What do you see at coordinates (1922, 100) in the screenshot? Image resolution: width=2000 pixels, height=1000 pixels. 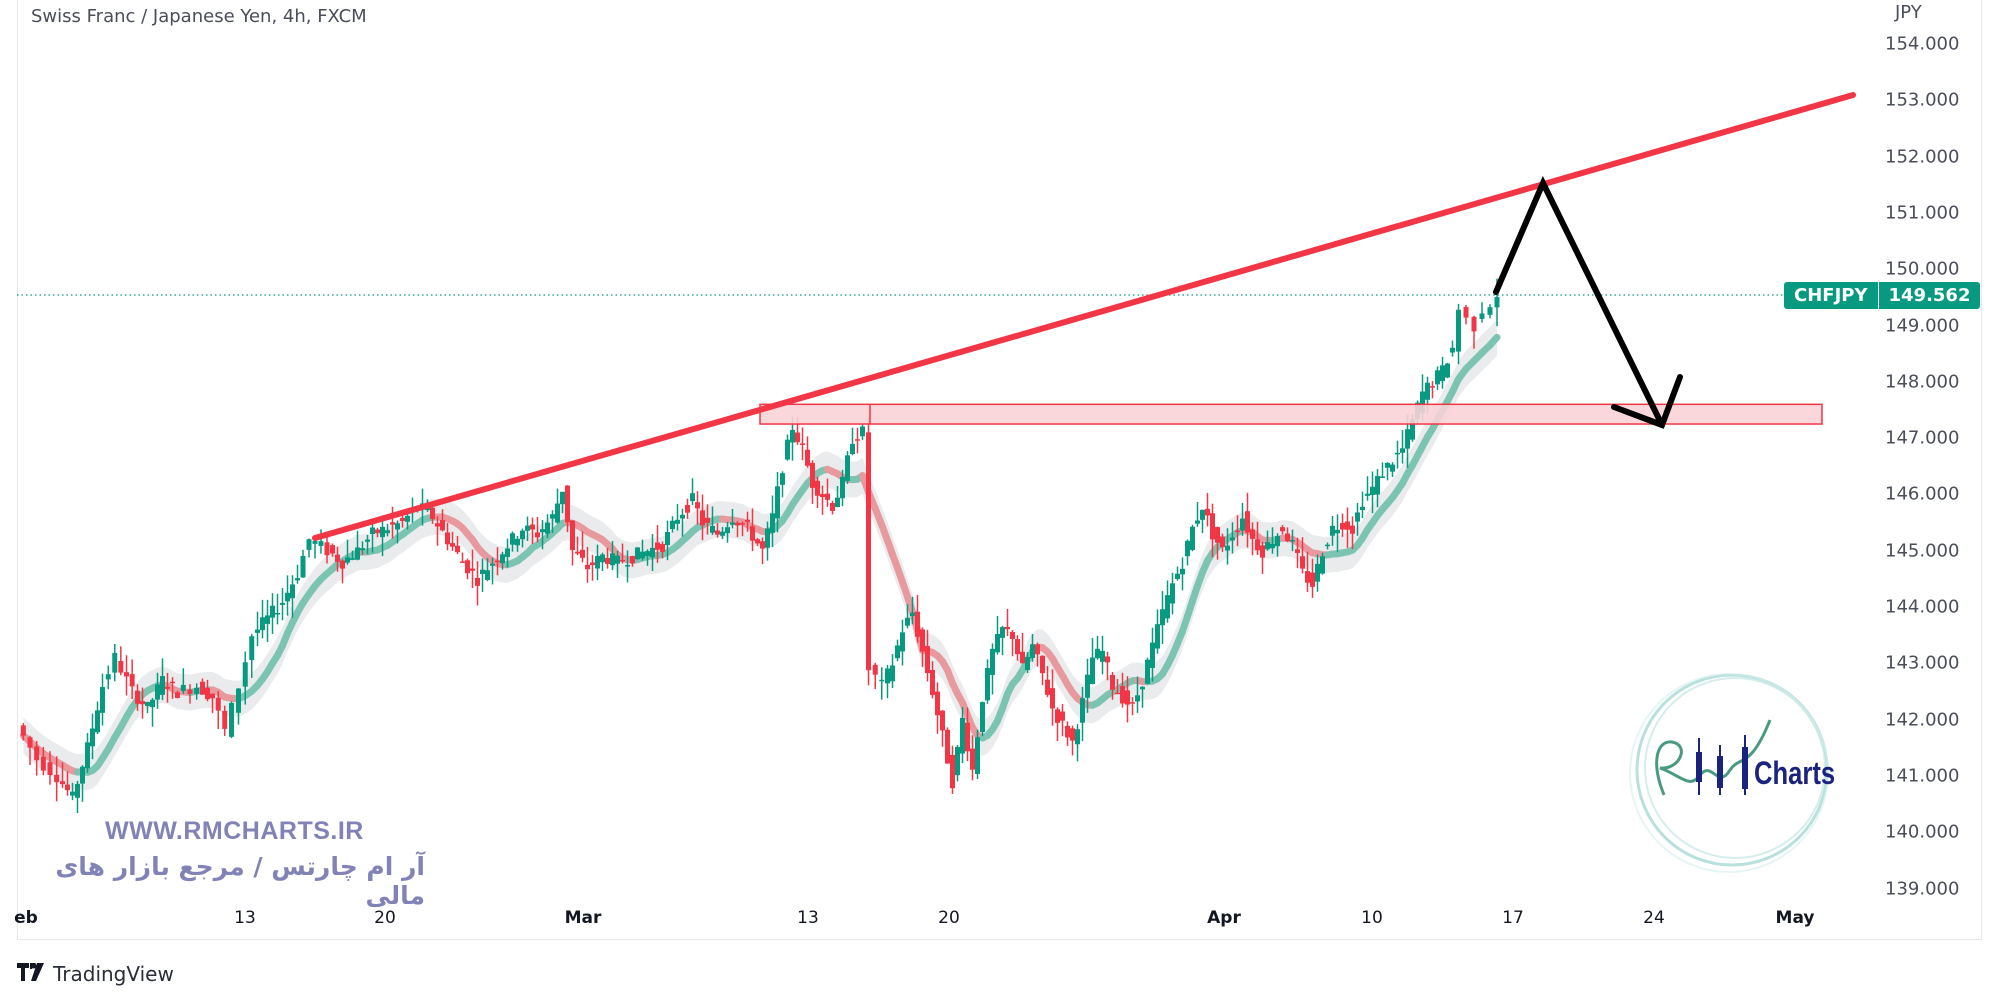 I see `y-tick-label: 153.000` at bounding box center [1922, 100].